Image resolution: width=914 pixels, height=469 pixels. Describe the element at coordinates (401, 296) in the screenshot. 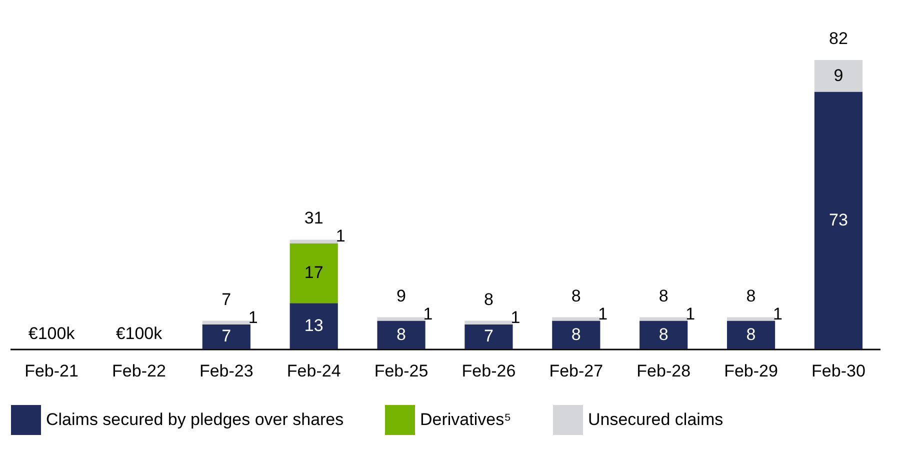

I see `total-label: 9` at that location.